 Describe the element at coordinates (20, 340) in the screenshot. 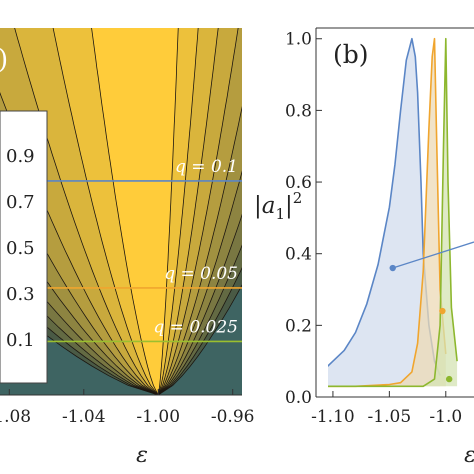

I see `legend-value-4: 0.1` at that location.